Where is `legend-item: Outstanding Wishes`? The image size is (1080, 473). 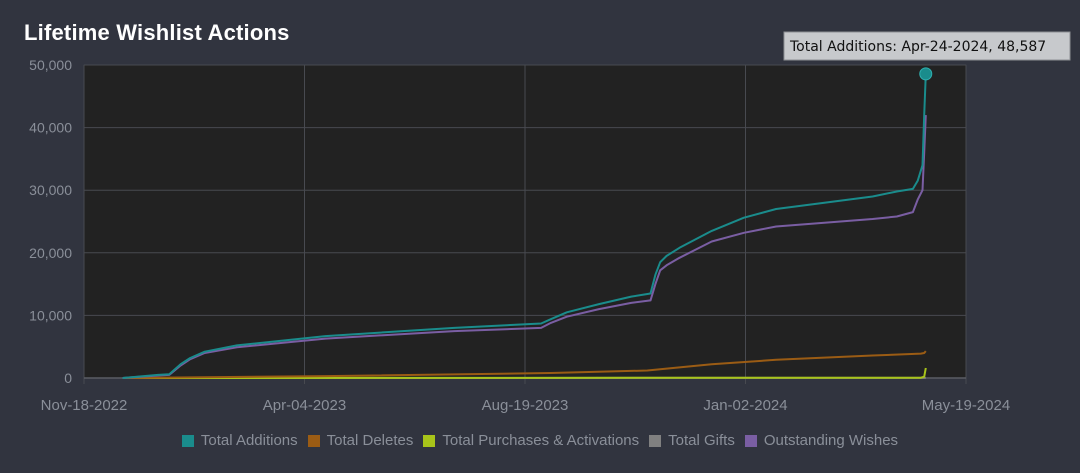 legend-item: Outstanding Wishes is located at coordinates (821, 440).